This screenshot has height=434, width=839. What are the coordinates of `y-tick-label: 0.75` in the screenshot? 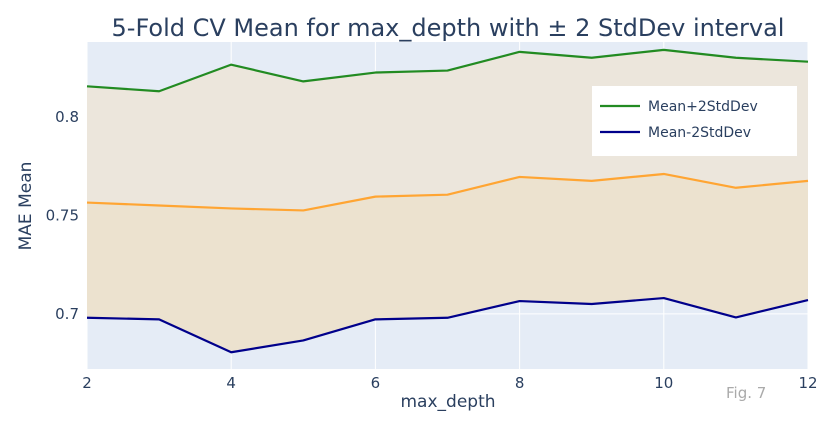 It's located at (62, 215).